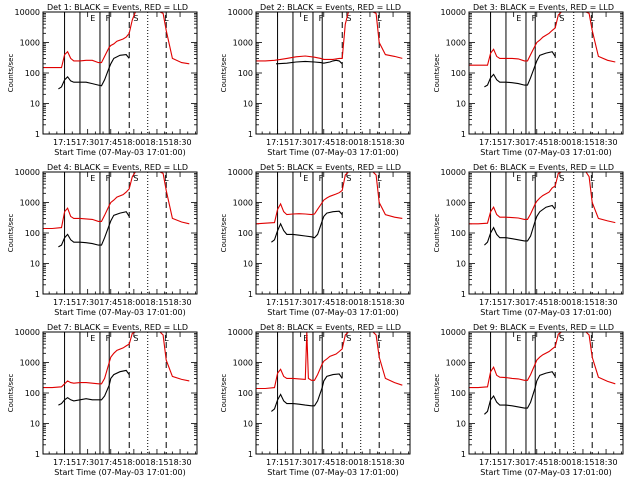 This screenshot has width=640, height=484. Describe the element at coordinates (330, 327) in the screenshot. I see `panel-title: Det 8: BLACK = Events, RED = LLD` at that location.